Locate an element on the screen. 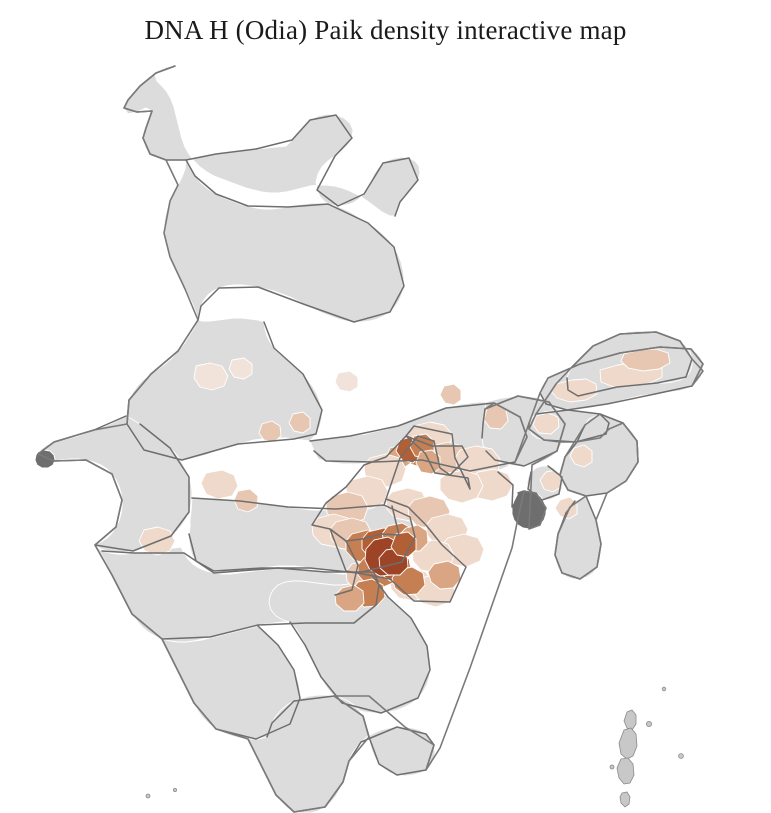 This screenshot has height=813, width=771. island-lakshadweep-c is located at coordinates (174, 790).